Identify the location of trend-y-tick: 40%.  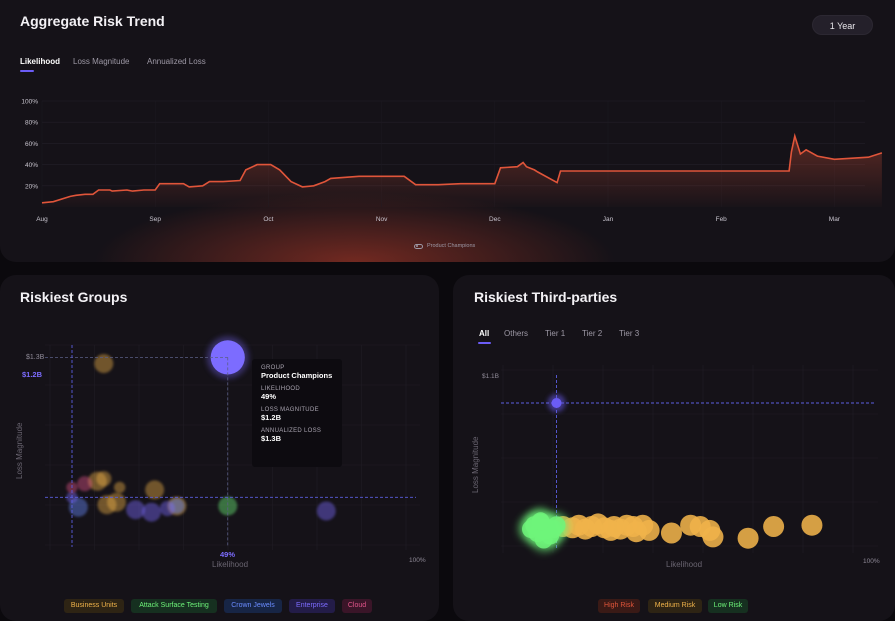
(31, 165).